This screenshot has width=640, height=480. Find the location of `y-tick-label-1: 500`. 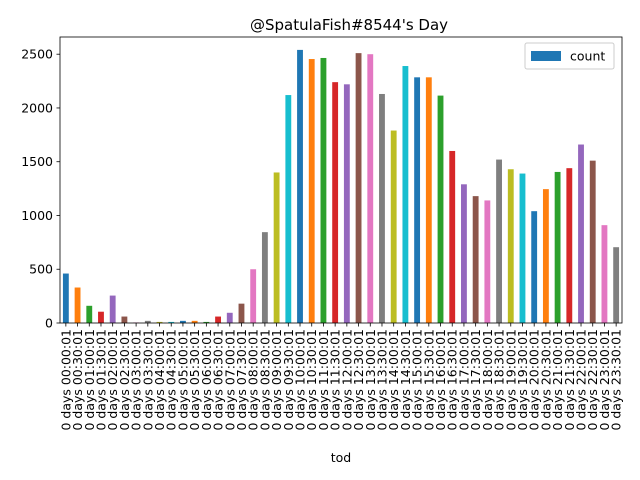

y-tick-label-1: 500 is located at coordinates (41, 269).